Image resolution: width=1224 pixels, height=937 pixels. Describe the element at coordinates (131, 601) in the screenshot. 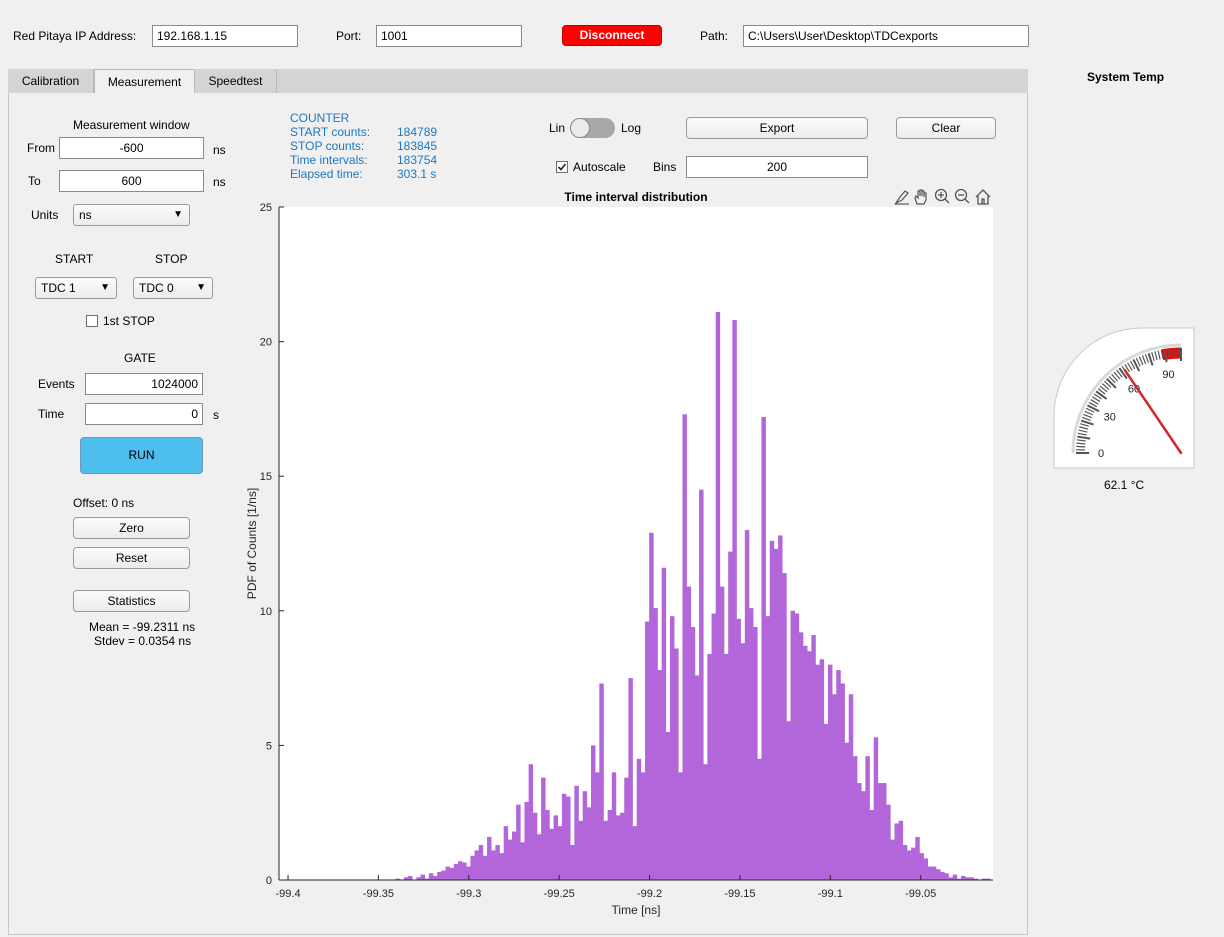

I see `statistics-button: Statistics` at that location.